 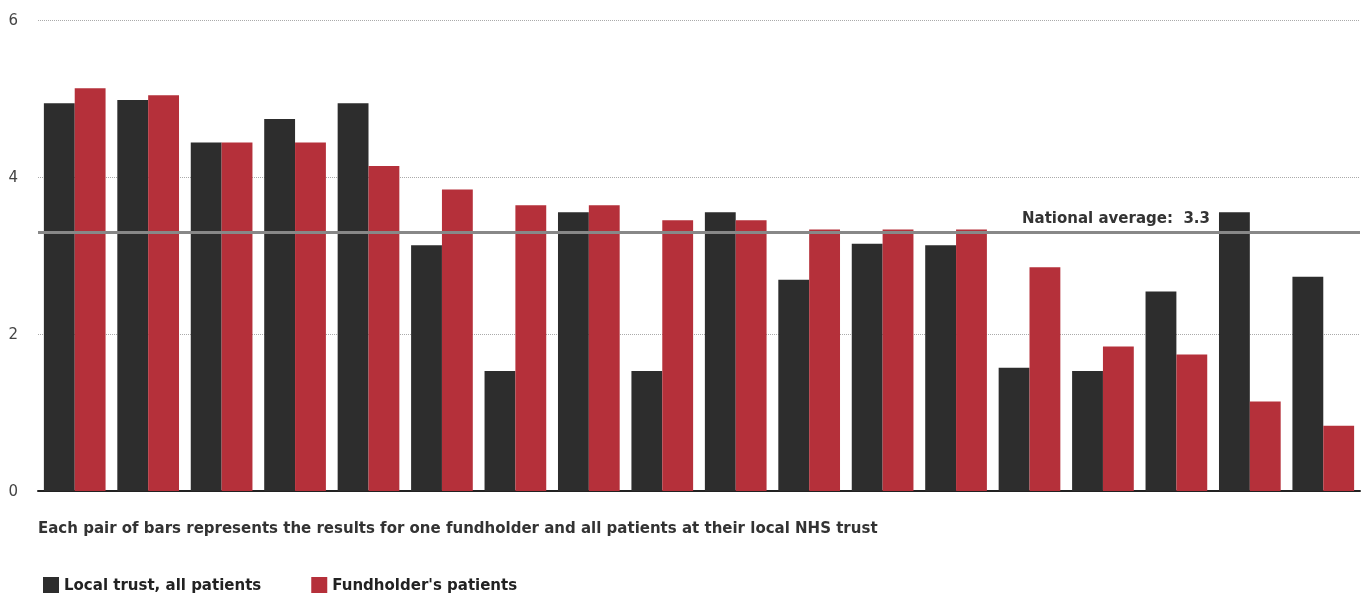 What do you see at coordinates (163, 585) in the screenshot?
I see `legend-label: Local trust, all patients` at bounding box center [163, 585].